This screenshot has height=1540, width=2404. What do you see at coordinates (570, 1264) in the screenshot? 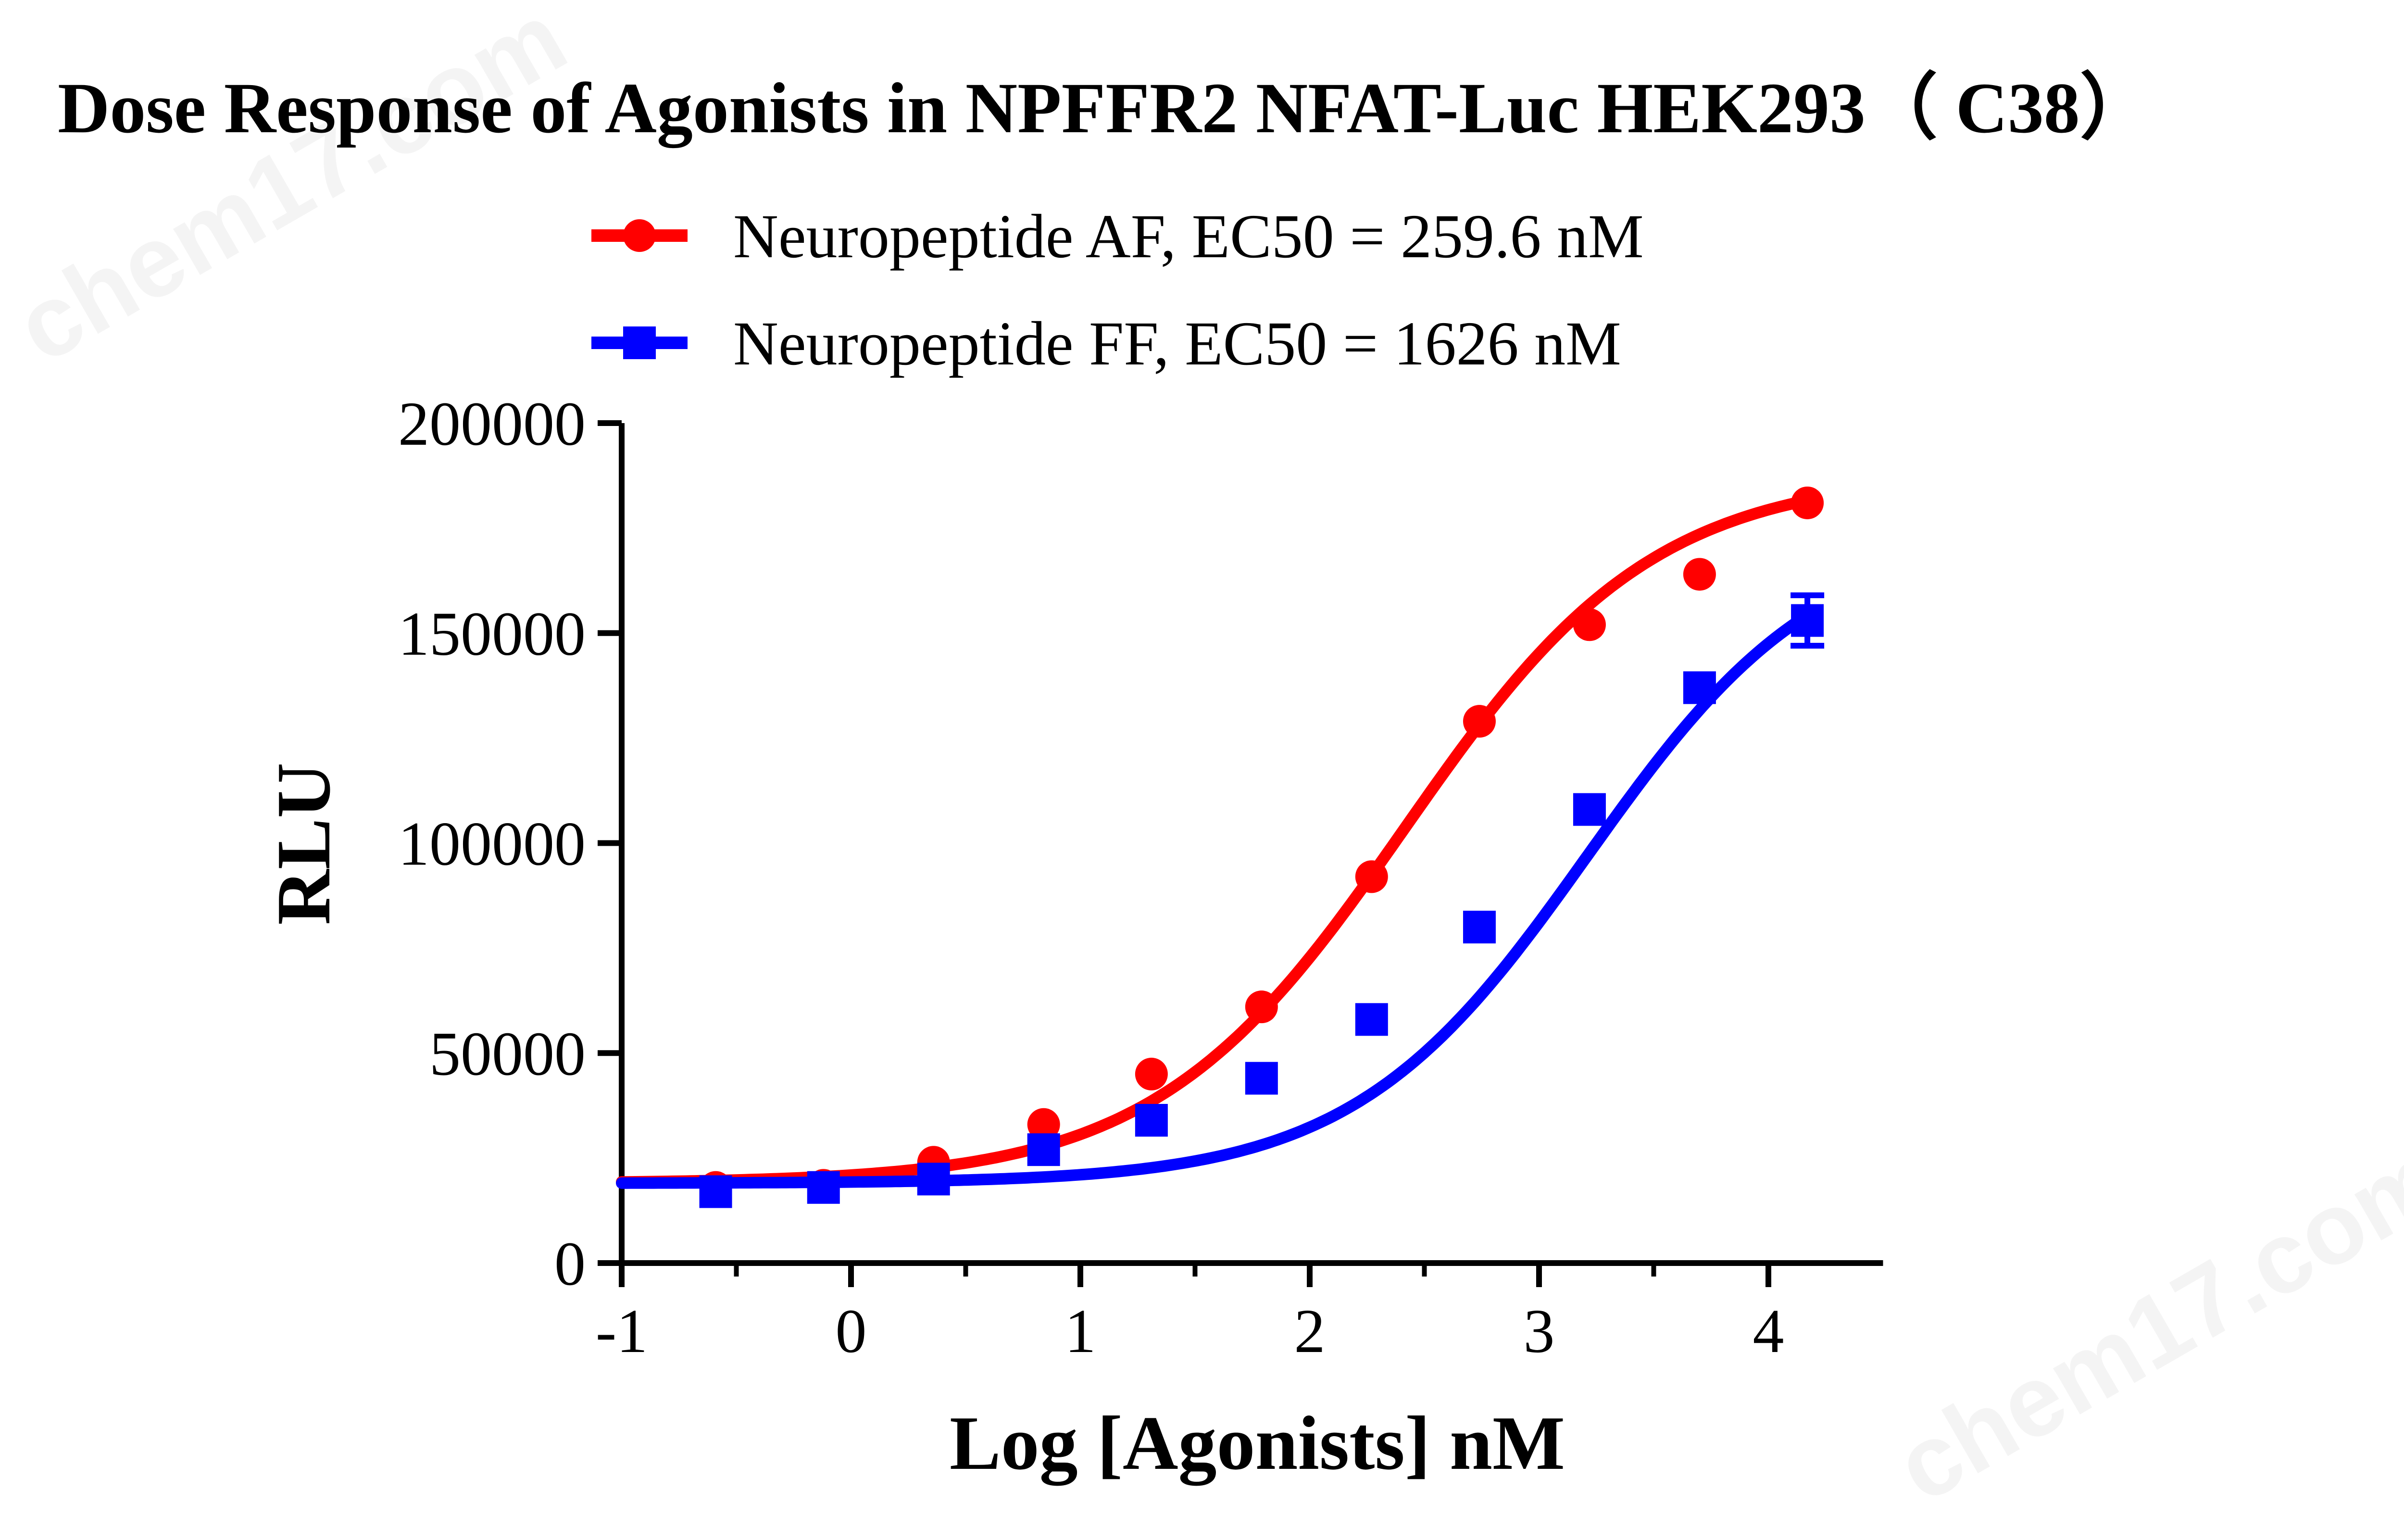
I see `y-tick-label-0: 0` at bounding box center [570, 1264].